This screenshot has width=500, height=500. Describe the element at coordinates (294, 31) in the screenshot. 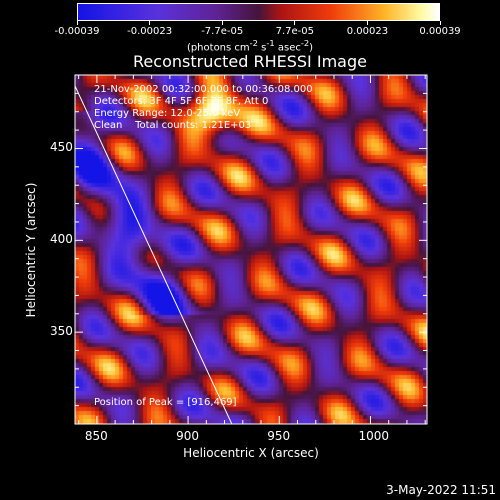

I see `colorbar-tick-label: 7.7e-05` at that location.